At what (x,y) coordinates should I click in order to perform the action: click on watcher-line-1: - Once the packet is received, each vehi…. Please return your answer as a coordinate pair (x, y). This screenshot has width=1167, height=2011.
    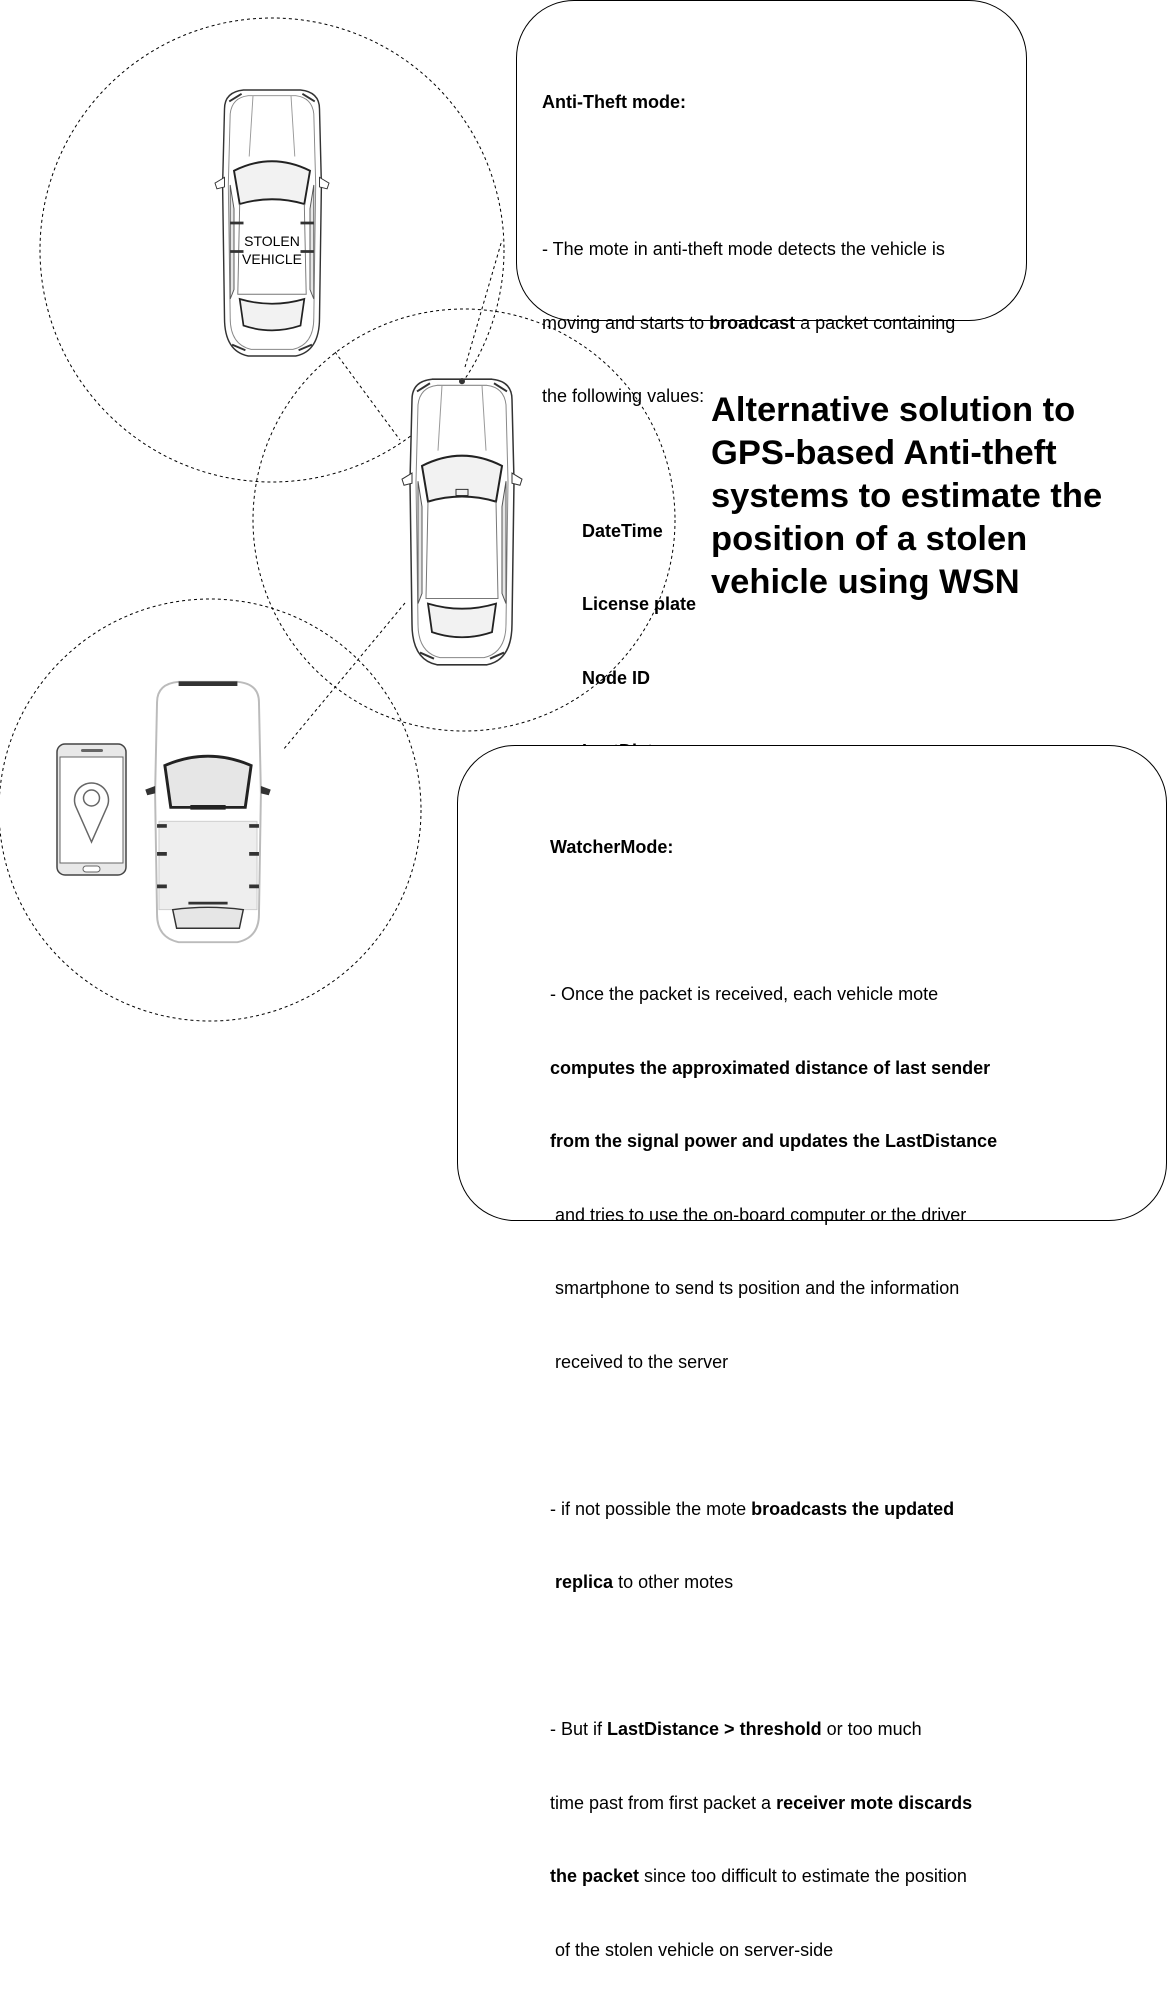
    Looking at the image, I should click on (744, 994).